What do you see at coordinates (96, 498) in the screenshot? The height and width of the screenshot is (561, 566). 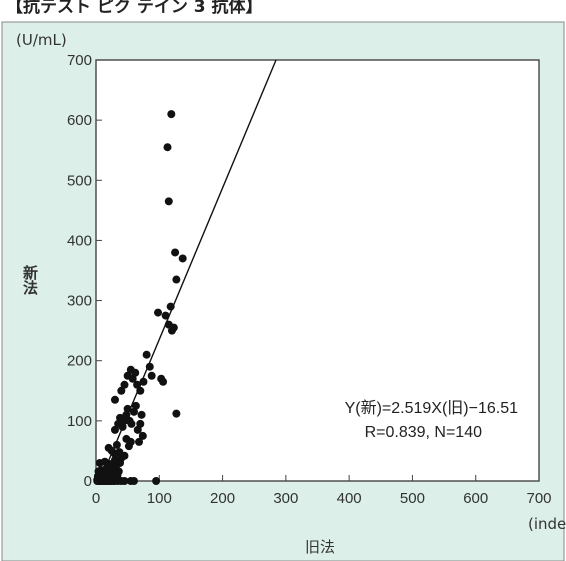 I see `x-tick-label: 0` at bounding box center [96, 498].